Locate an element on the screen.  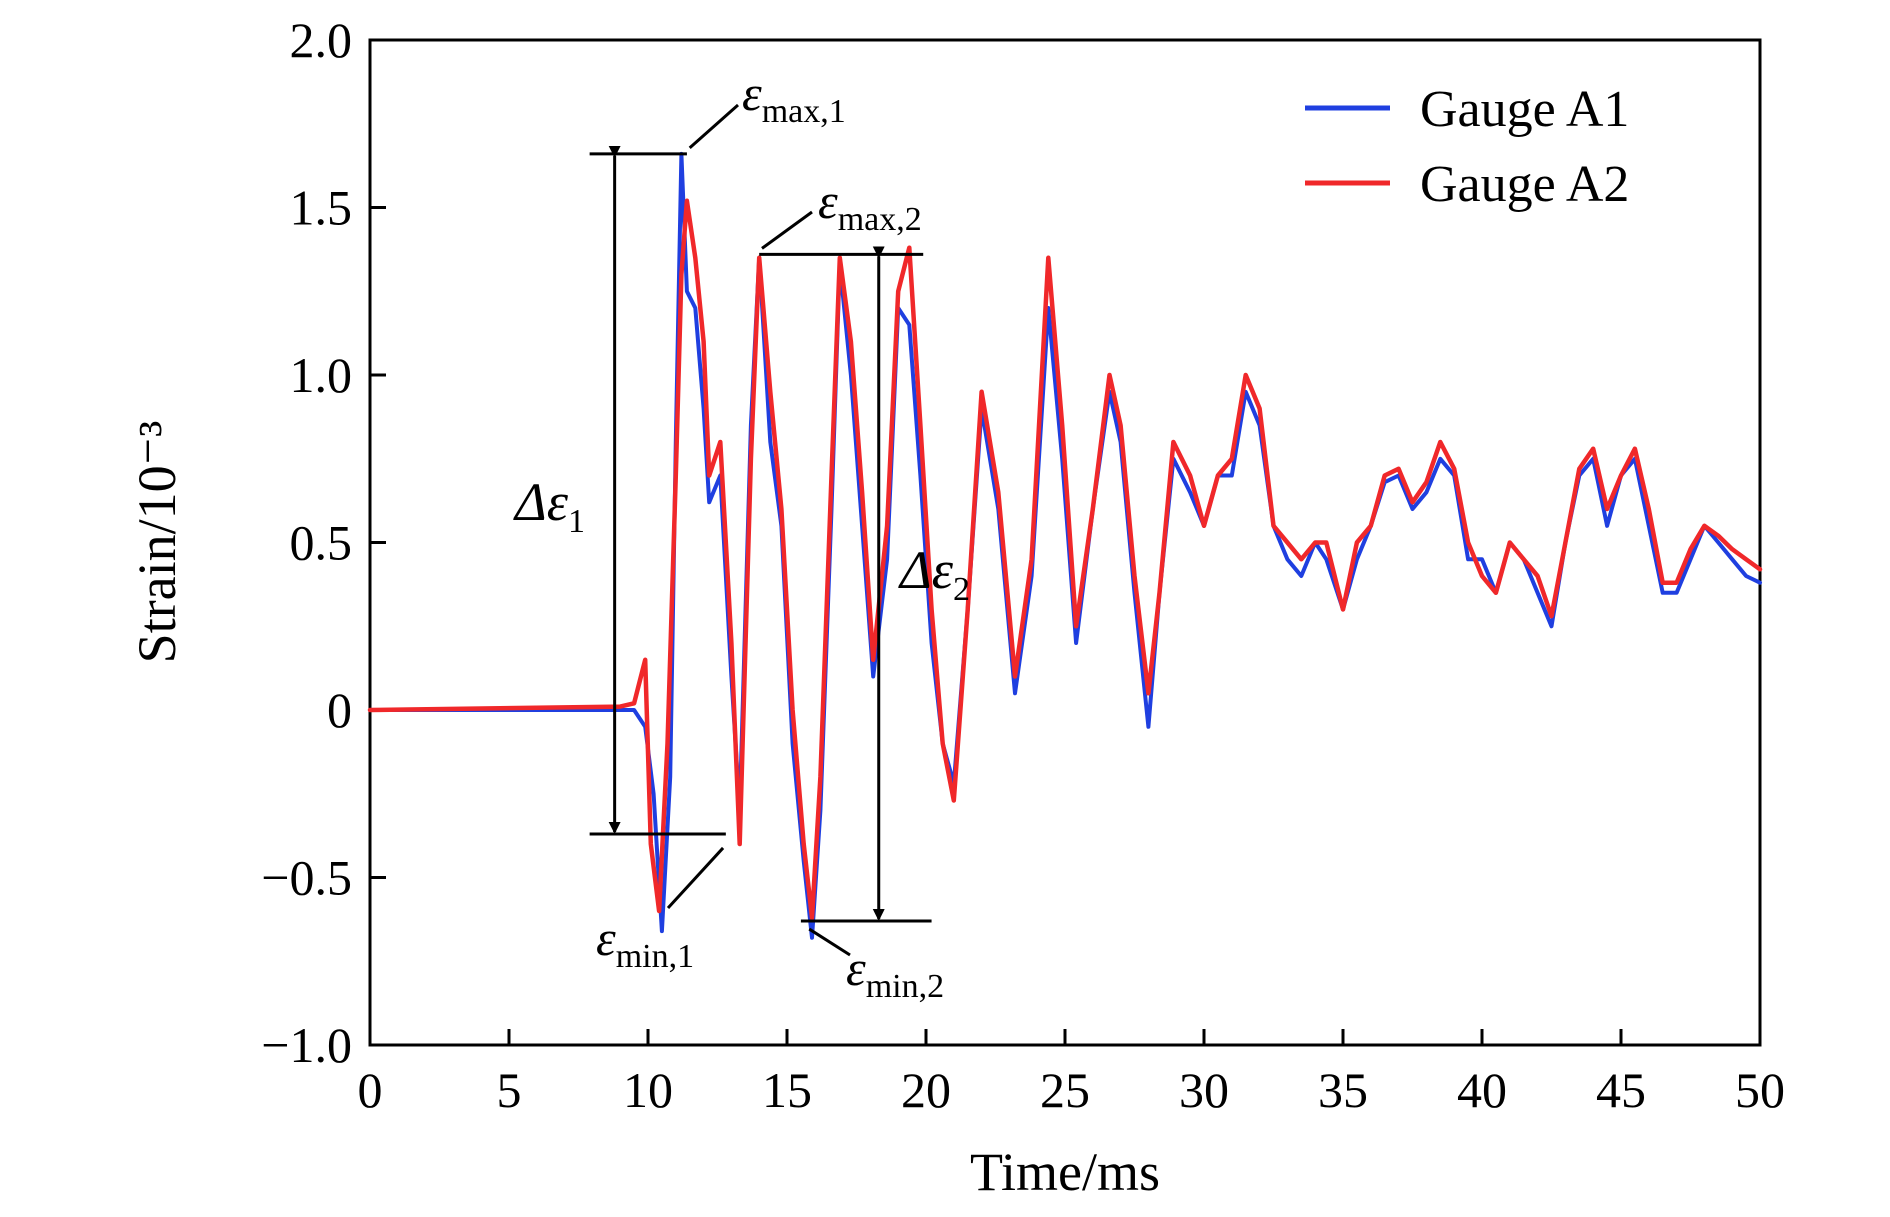
x-axis-ticks: 0 5 10 15 20 25 30 35 40 45 50 is located at coordinates (1071, 1073).